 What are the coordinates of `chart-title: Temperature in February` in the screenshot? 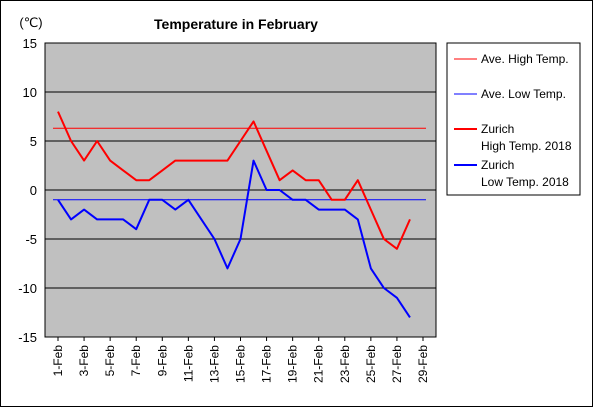 It's located at (236, 24).